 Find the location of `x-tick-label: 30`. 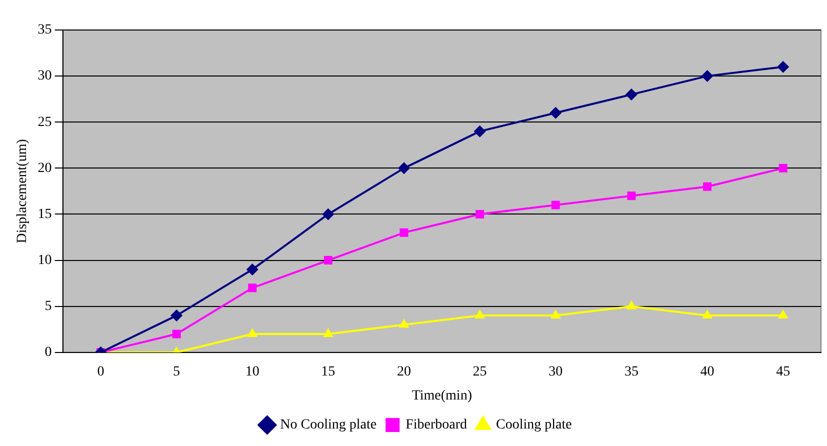

x-tick-label: 30 is located at coordinates (555, 372).